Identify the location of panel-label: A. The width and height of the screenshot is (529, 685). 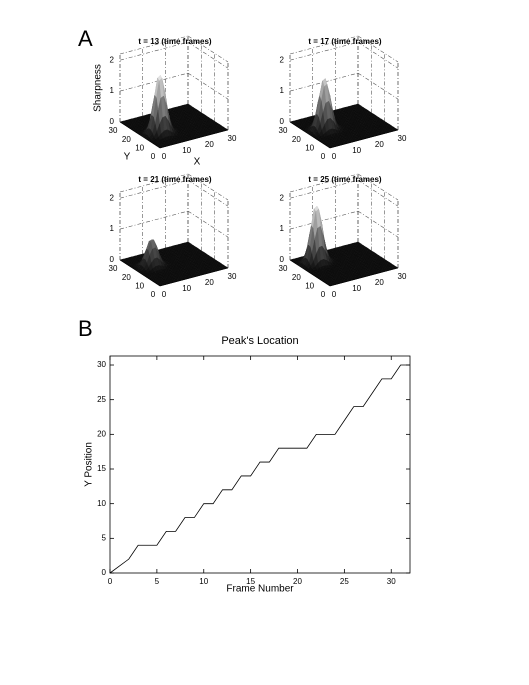
(85, 38).